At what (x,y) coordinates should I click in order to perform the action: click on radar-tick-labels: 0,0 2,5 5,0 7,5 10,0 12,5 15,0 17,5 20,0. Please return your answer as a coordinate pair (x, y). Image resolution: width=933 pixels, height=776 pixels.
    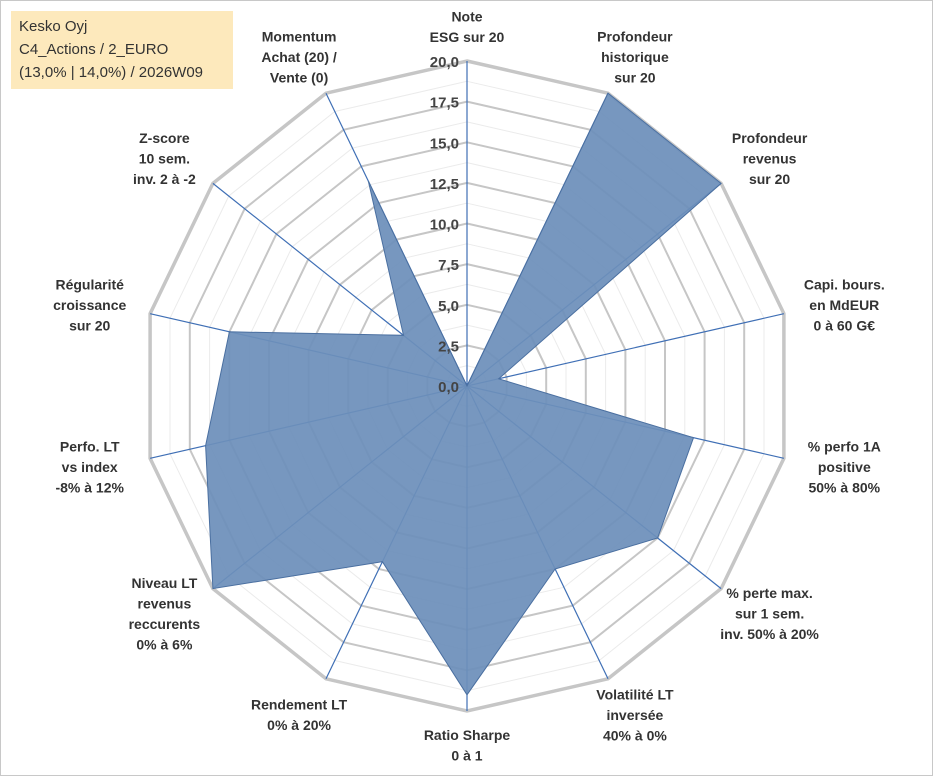
    Looking at the image, I should click on (444, 225).